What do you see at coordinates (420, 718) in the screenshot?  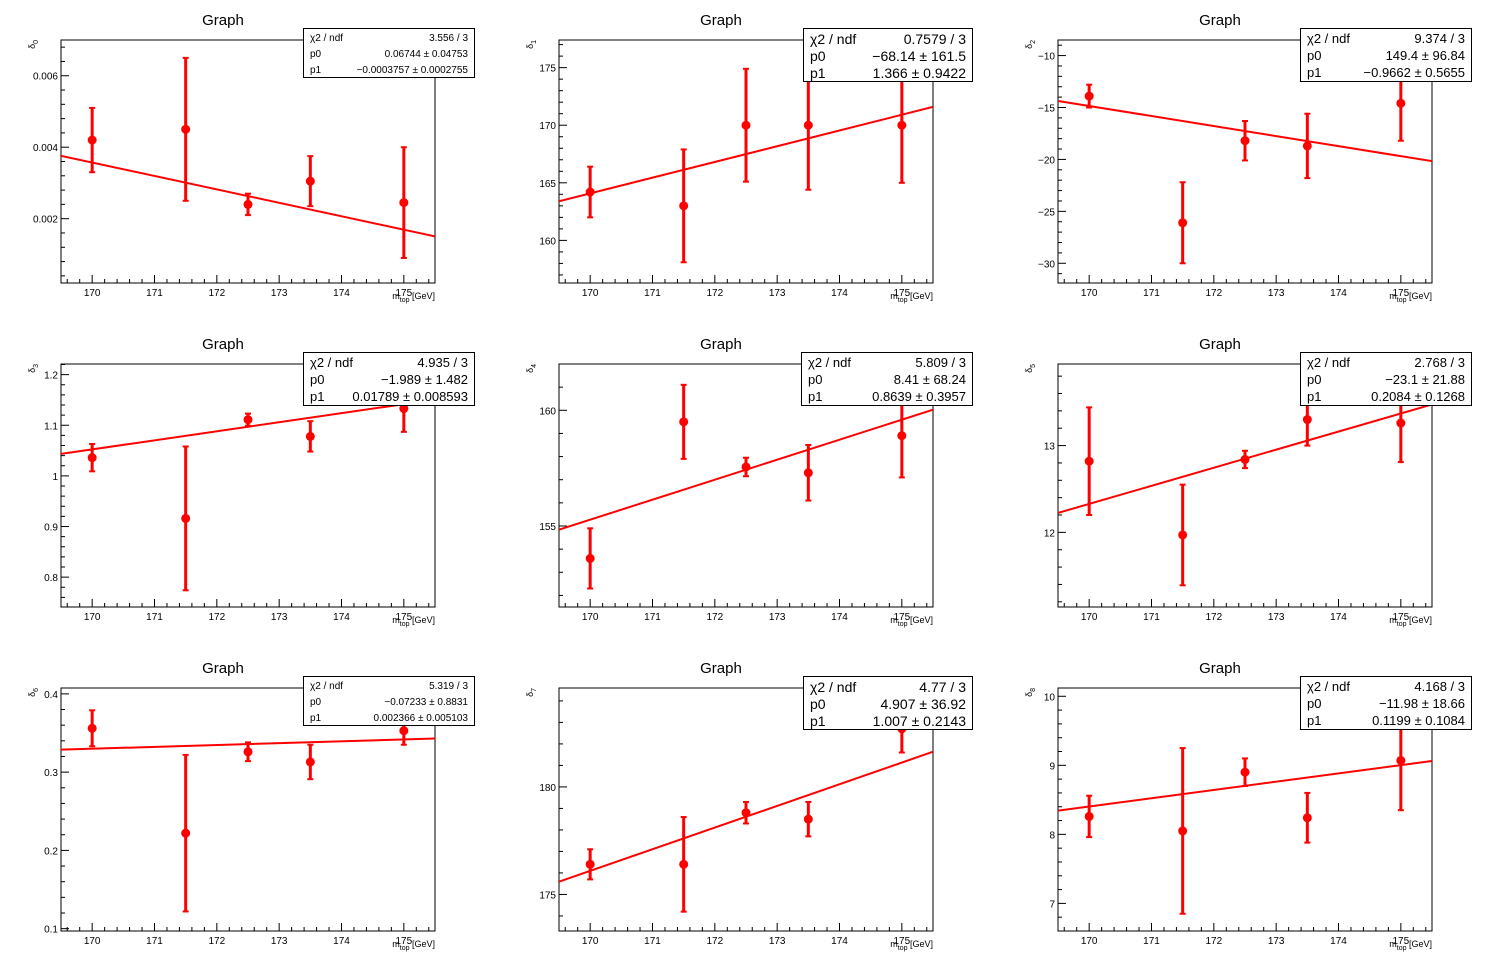 I see `fit-stat-value: 0.002366 ± 0.005103` at bounding box center [420, 718].